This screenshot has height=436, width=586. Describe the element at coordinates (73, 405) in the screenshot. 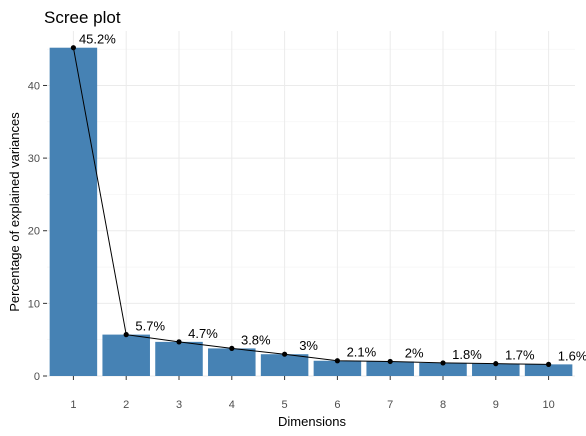

I see `x-tick-label: 1` at that location.